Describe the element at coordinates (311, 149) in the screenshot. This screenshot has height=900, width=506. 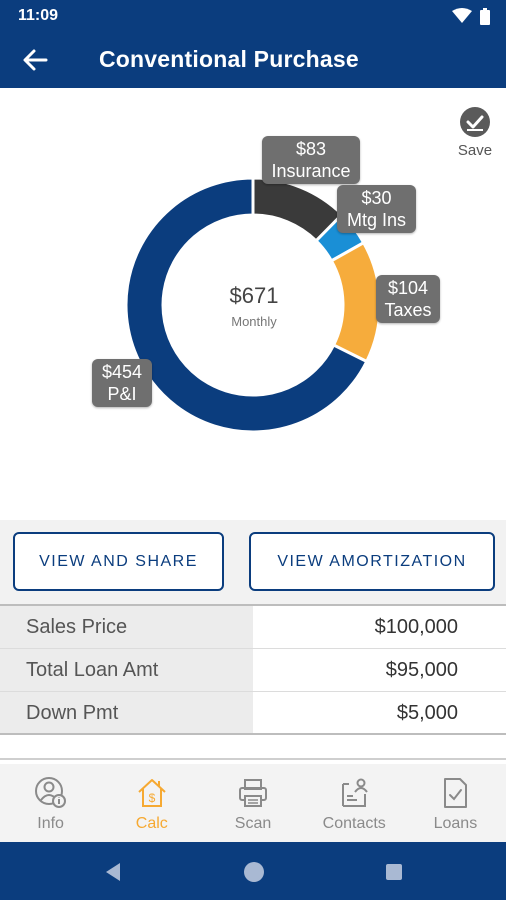
I see `callout-insurance-value: $83` at that location.